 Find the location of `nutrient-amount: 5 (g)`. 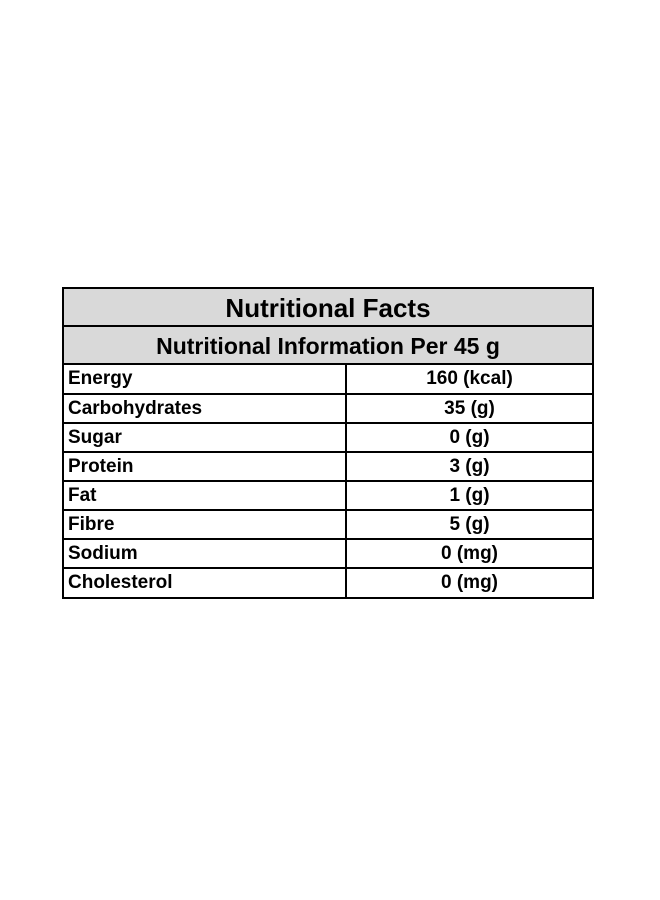

nutrient-amount: 5 (g) is located at coordinates (469, 525).